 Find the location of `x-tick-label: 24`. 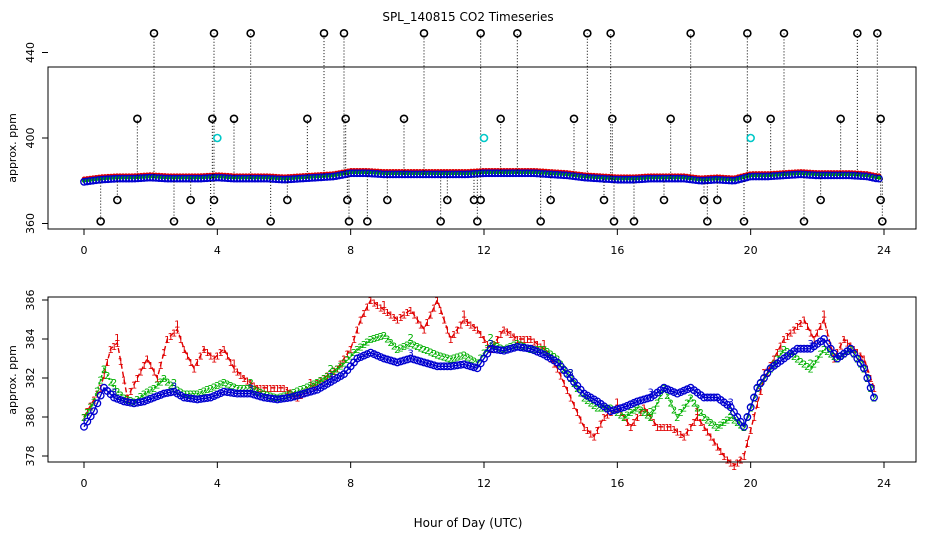

x-tick-label: 24 is located at coordinates (884, 250).